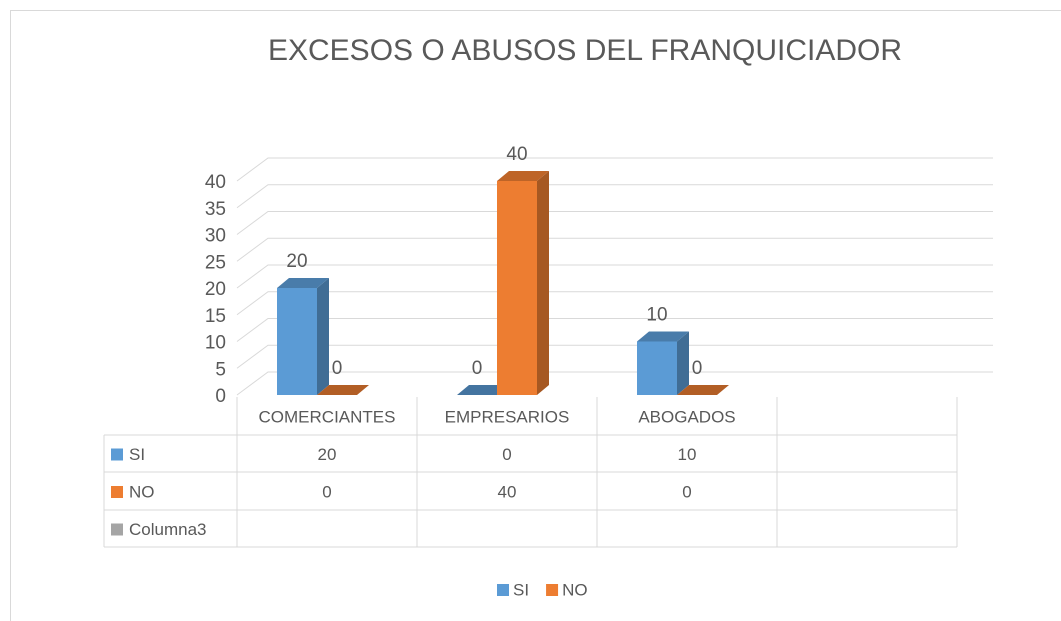 Image resolution: width=1061 pixels, height=621 pixels. Describe the element at coordinates (507, 416) in the screenshot. I see `x-tick-label: EMPRESARIOS` at that location.